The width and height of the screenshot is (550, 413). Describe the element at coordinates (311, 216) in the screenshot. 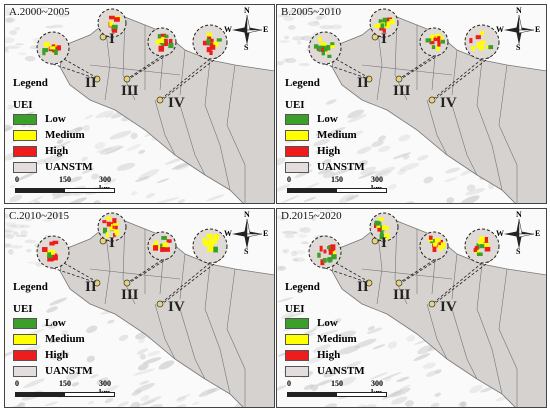

I see `panel-title: D.2015~2020` at that location.